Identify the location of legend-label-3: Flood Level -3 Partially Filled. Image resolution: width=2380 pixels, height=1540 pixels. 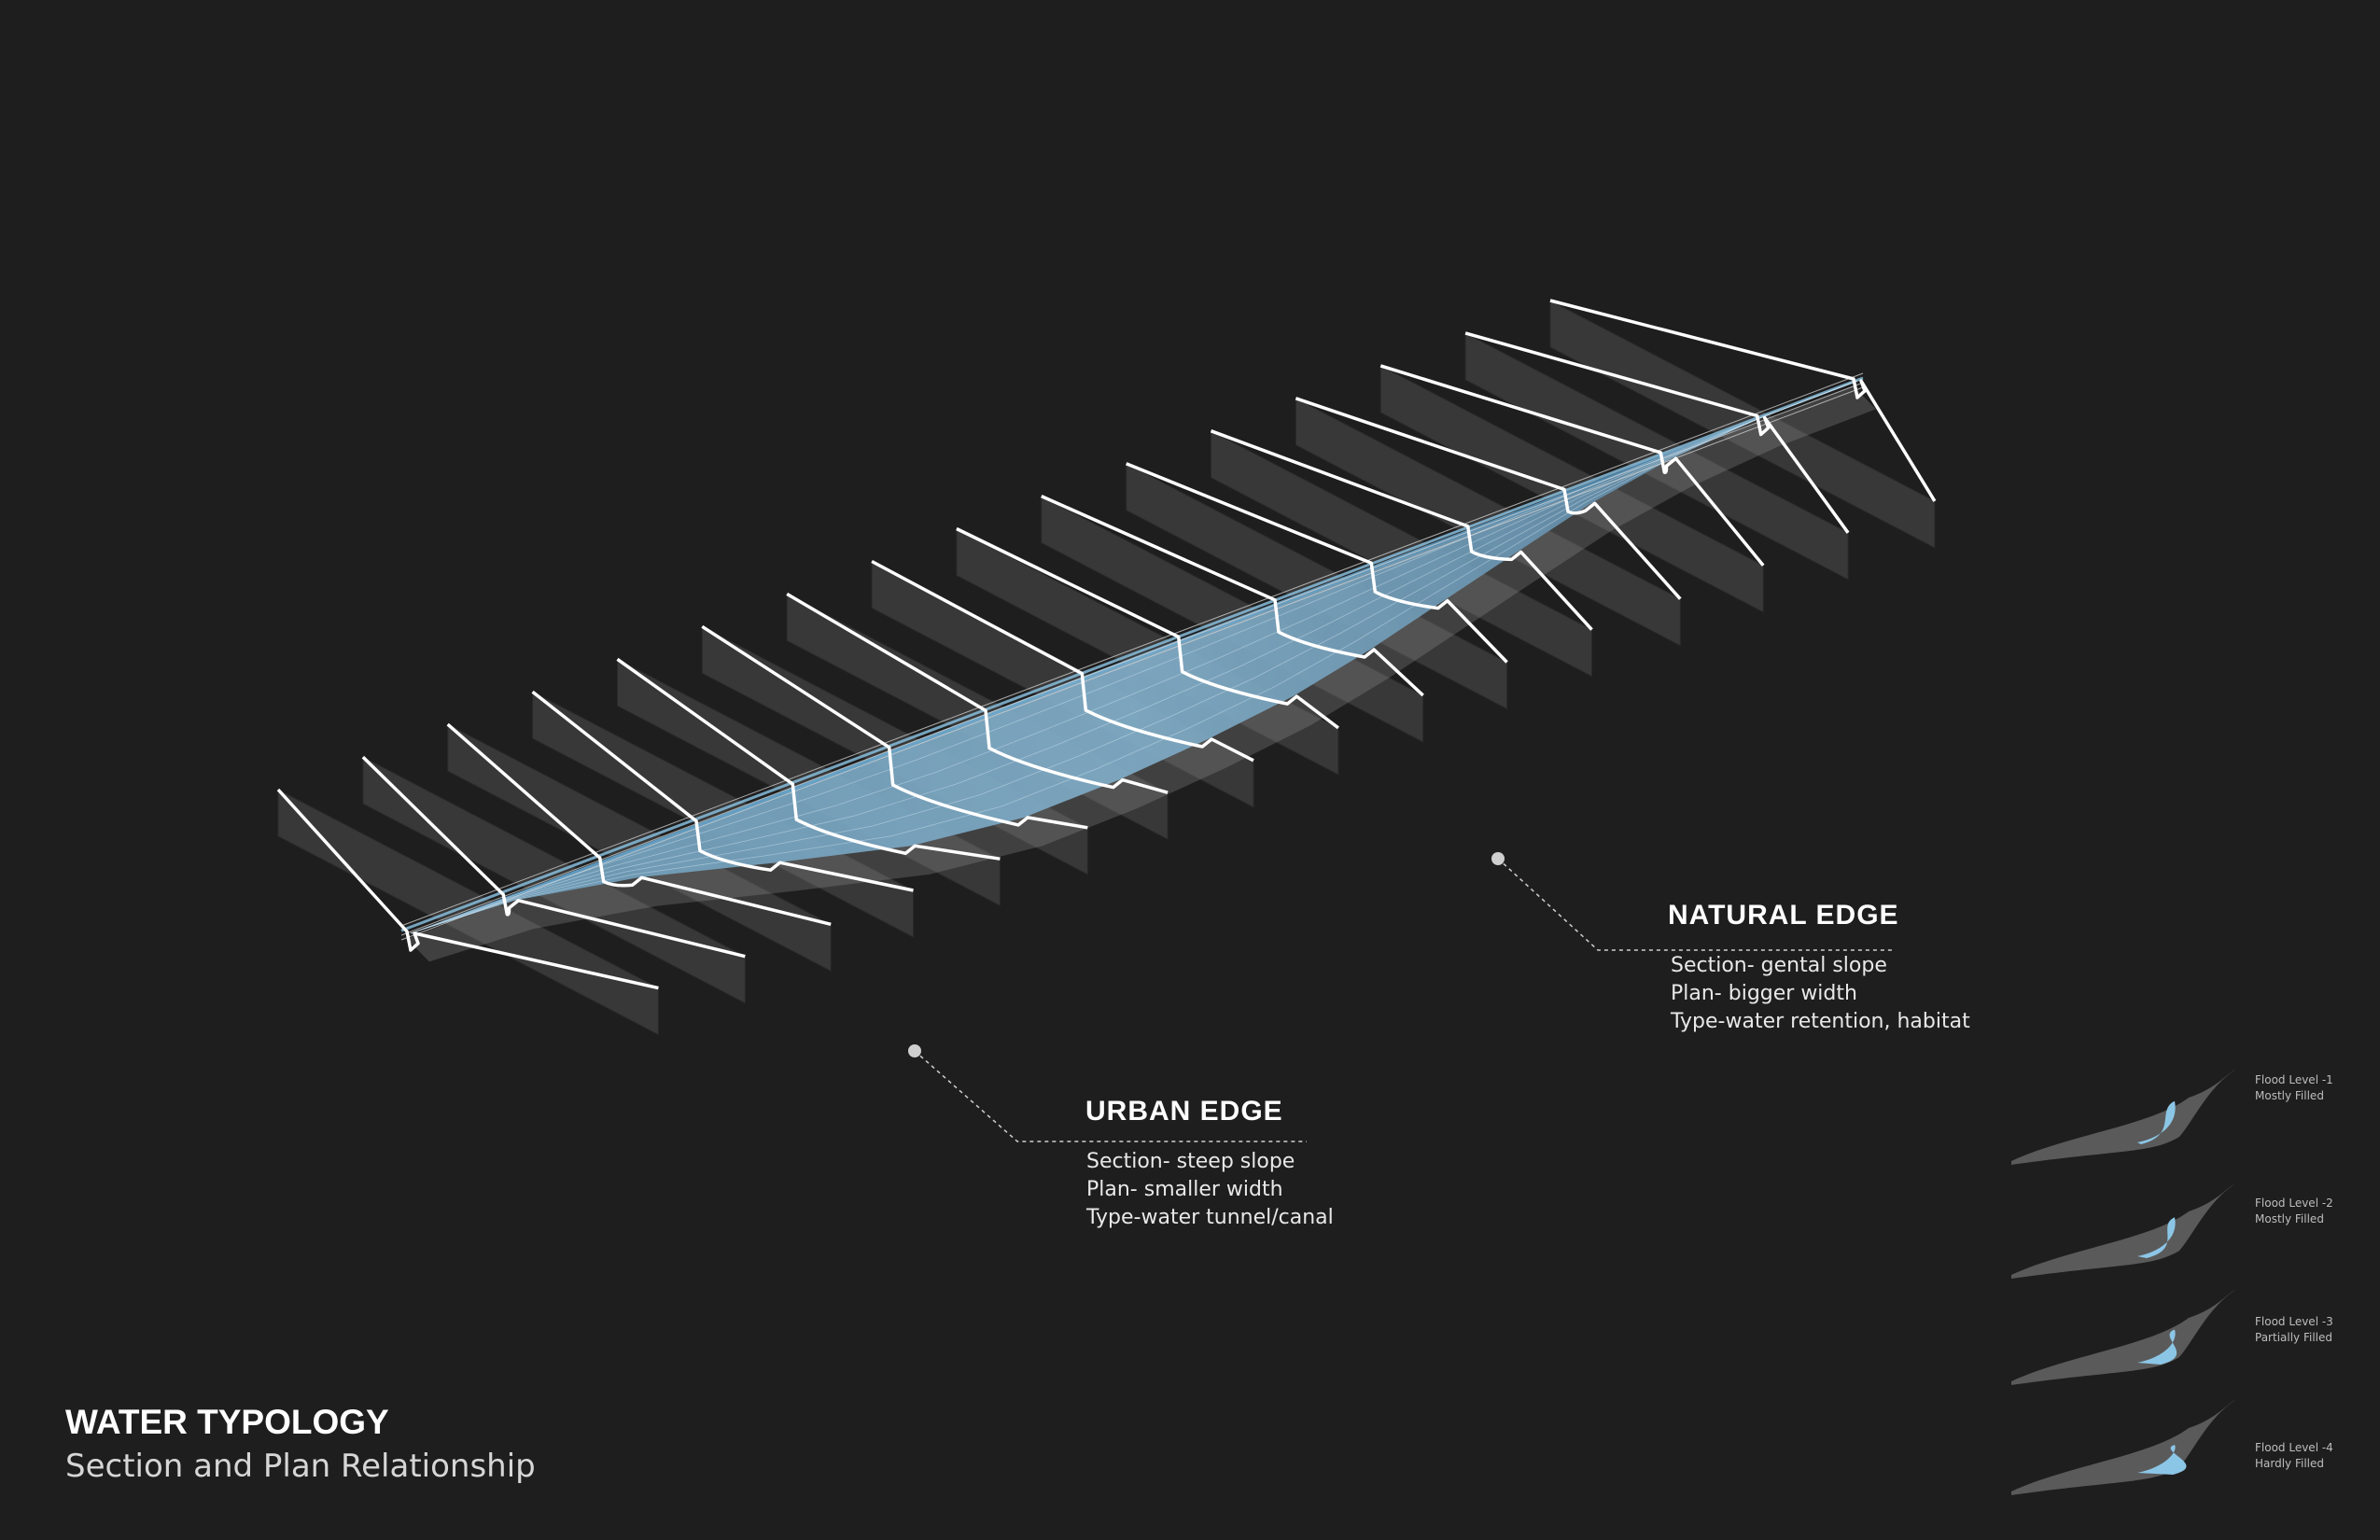
(2294, 1330).